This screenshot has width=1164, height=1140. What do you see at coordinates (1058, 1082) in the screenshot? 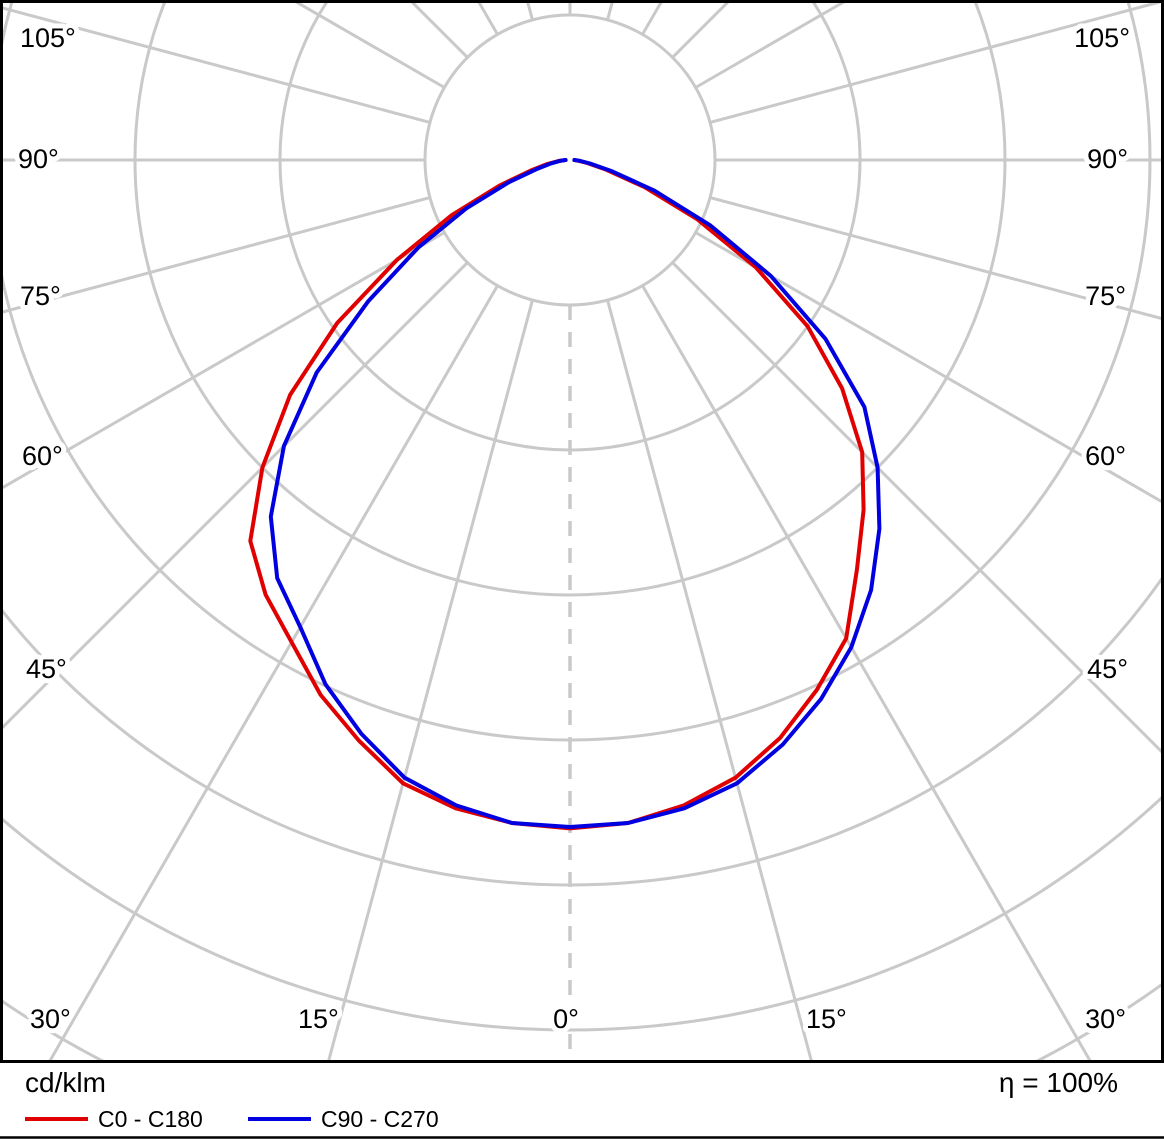
I see `efficiency-label: η = 100%` at bounding box center [1058, 1082].